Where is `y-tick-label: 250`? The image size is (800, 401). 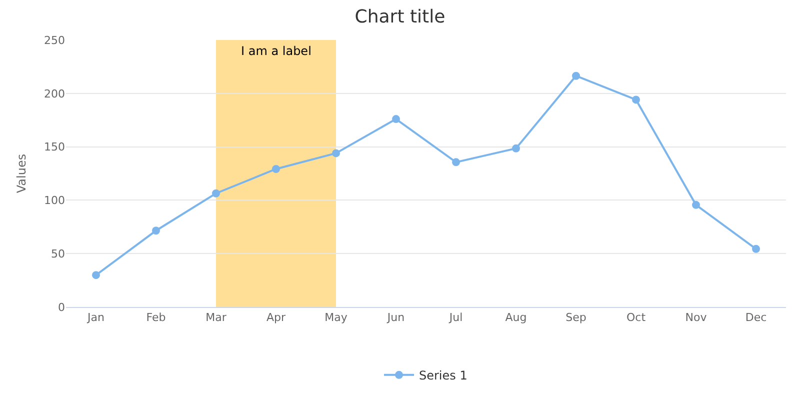
y-tick-label: 250 is located at coordinates (54, 40).